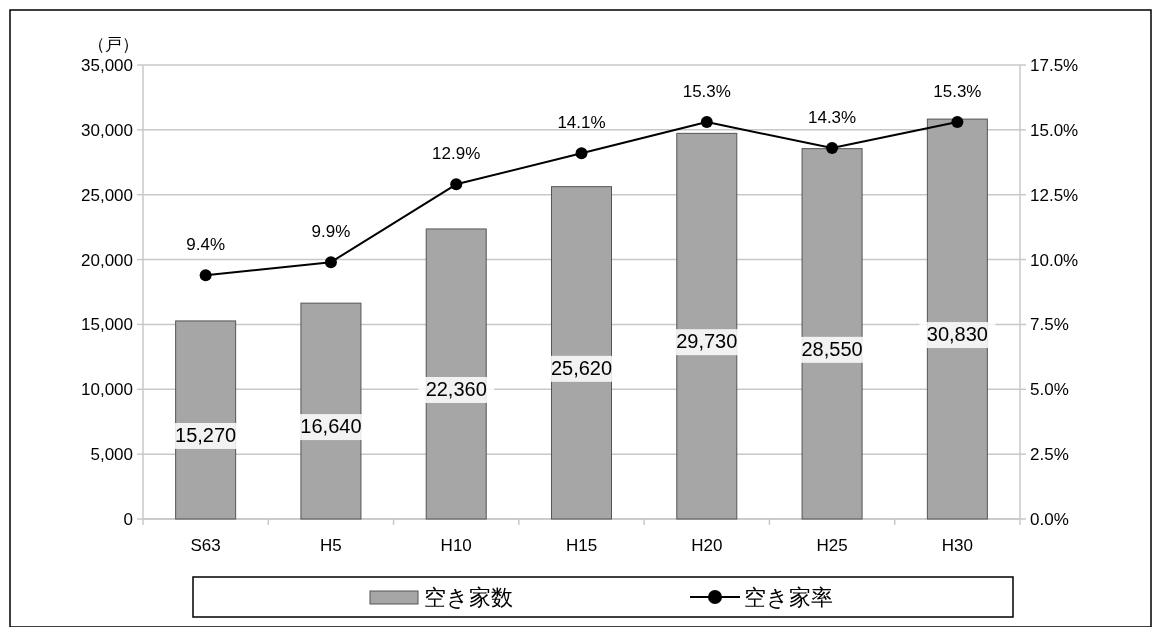 This screenshot has width=1161, height=627. I want to click on data-label: 16,640, so click(331, 426).